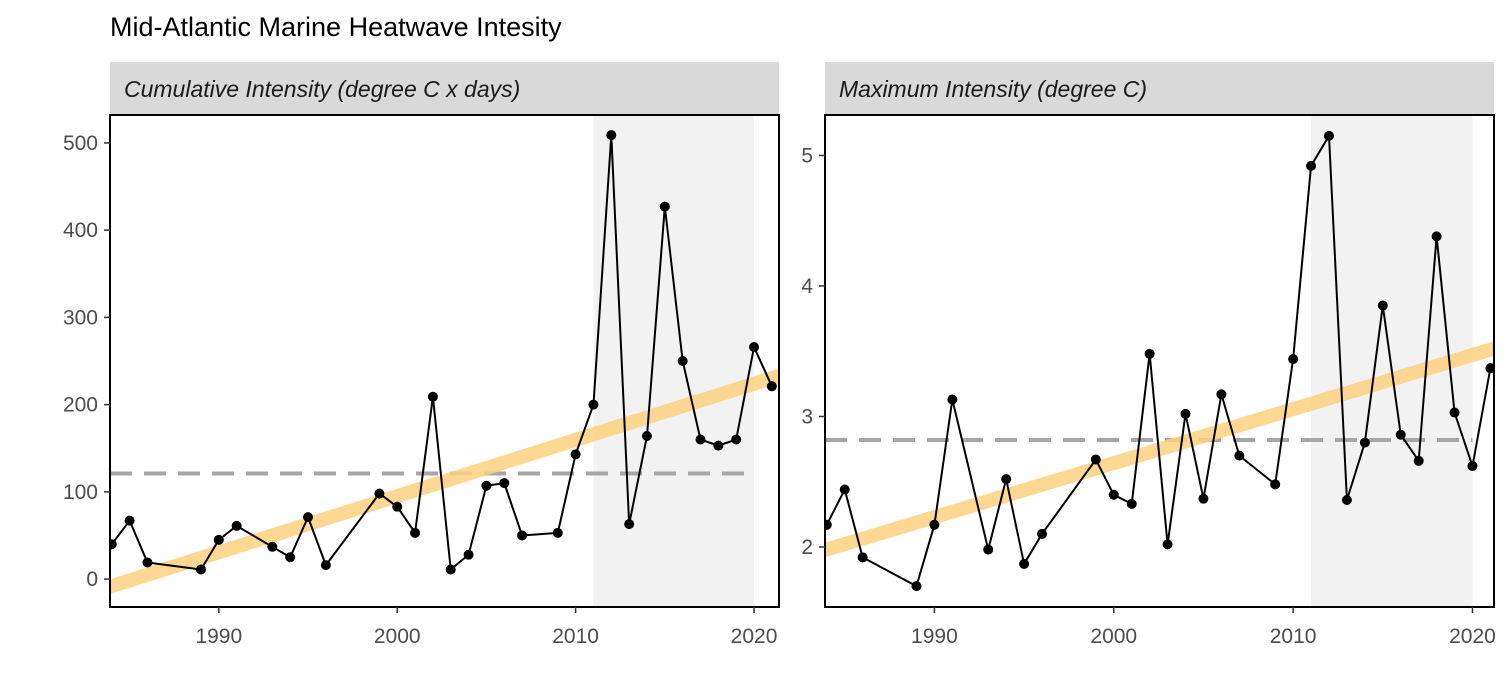 This screenshot has height=680, width=1512. I want to click on y-tick-label: 2, so click(807, 547).